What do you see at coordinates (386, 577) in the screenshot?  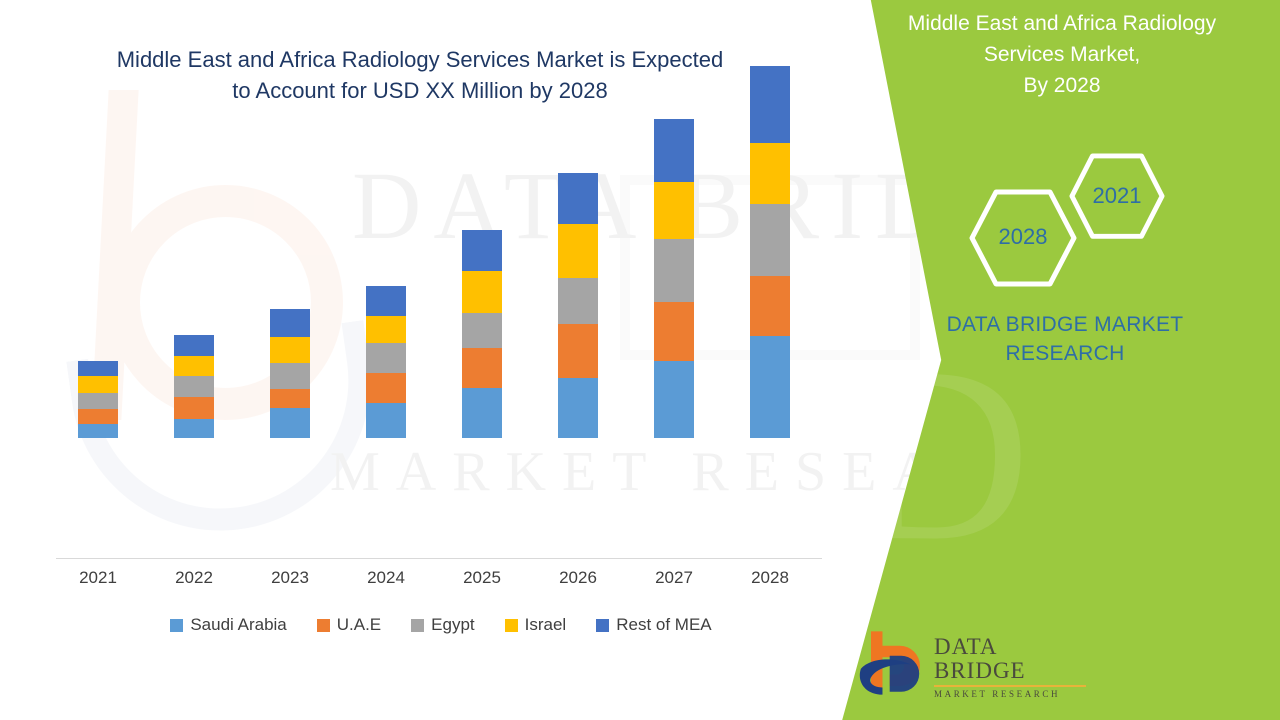 I see `x-axis-tick-2024: 2024` at bounding box center [386, 577].